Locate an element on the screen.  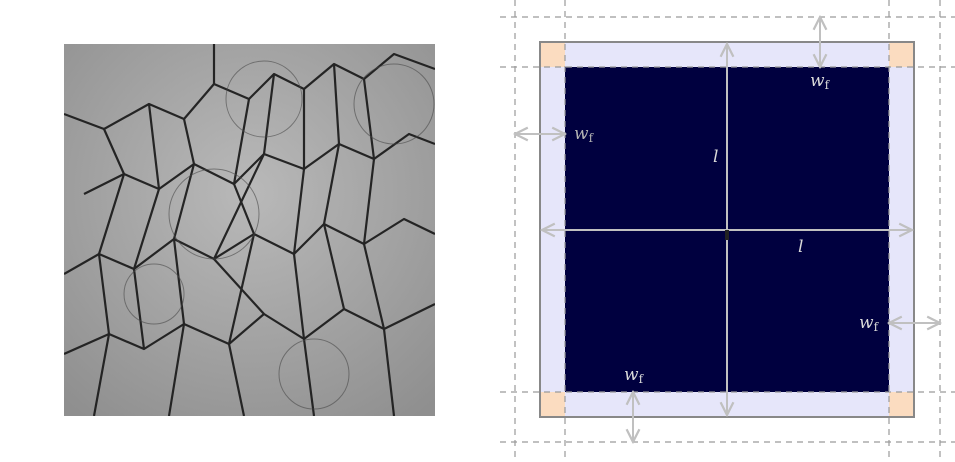
film-label-left: wf is located at coordinates (584, 134).